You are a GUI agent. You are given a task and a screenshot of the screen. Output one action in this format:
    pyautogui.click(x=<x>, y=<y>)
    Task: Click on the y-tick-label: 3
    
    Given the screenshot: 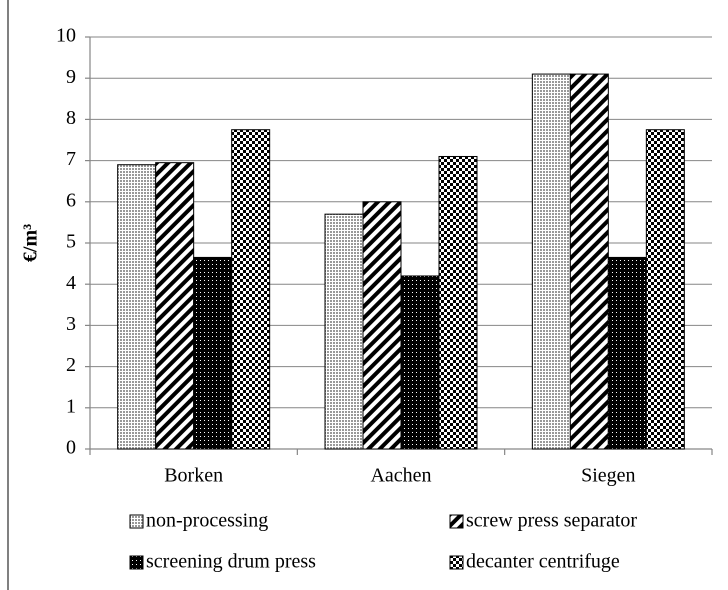 What is the action you would take?
    pyautogui.click(x=71, y=324)
    